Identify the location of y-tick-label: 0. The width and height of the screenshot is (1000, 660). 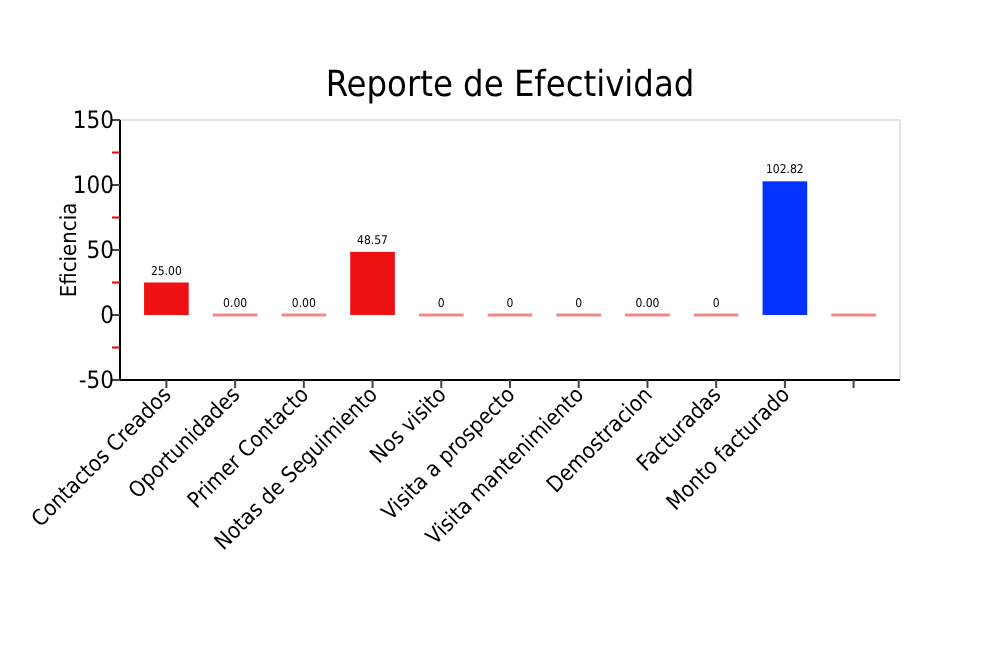
(107, 315).